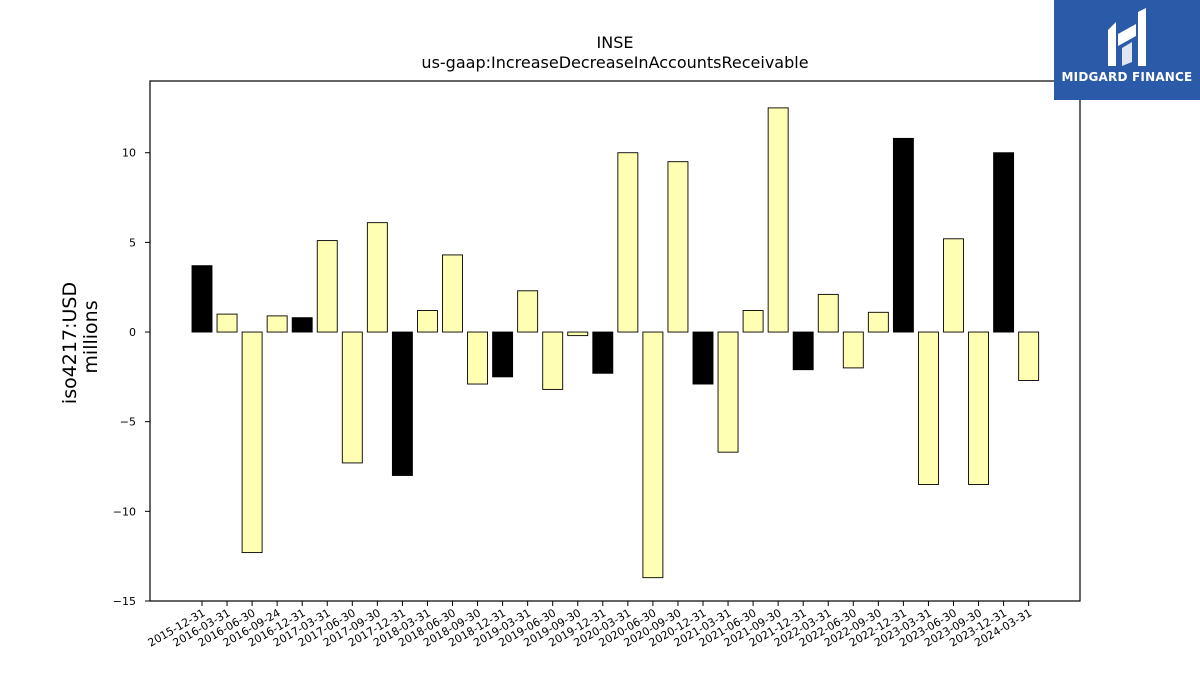 This screenshot has width=1200, height=675. What do you see at coordinates (131, 377) in the screenshot?
I see `y-axis: −15 −10 −5 0 5 10` at bounding box center [131, 377].